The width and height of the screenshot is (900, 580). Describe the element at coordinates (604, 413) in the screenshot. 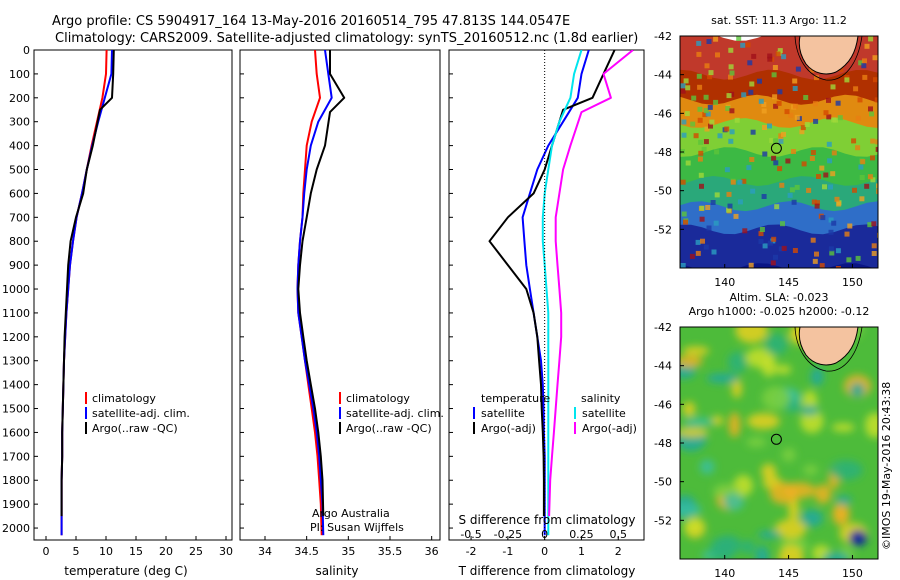

I see `legend-label-s-satellite: satellite` at that location.